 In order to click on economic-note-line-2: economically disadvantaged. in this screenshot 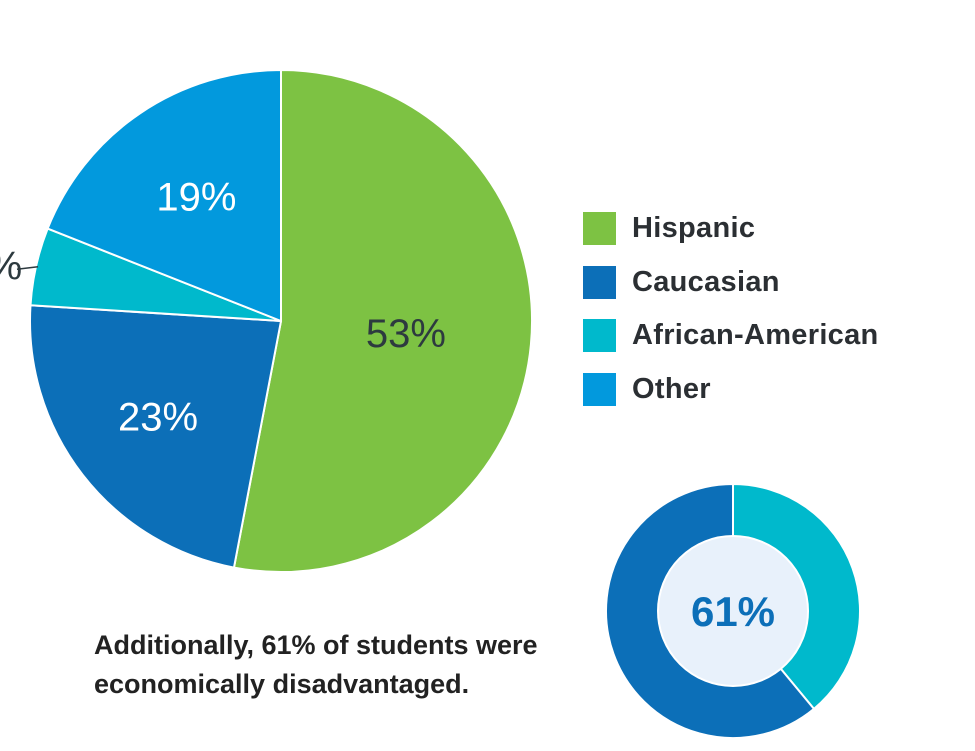, I will do `click(282, 684)`.